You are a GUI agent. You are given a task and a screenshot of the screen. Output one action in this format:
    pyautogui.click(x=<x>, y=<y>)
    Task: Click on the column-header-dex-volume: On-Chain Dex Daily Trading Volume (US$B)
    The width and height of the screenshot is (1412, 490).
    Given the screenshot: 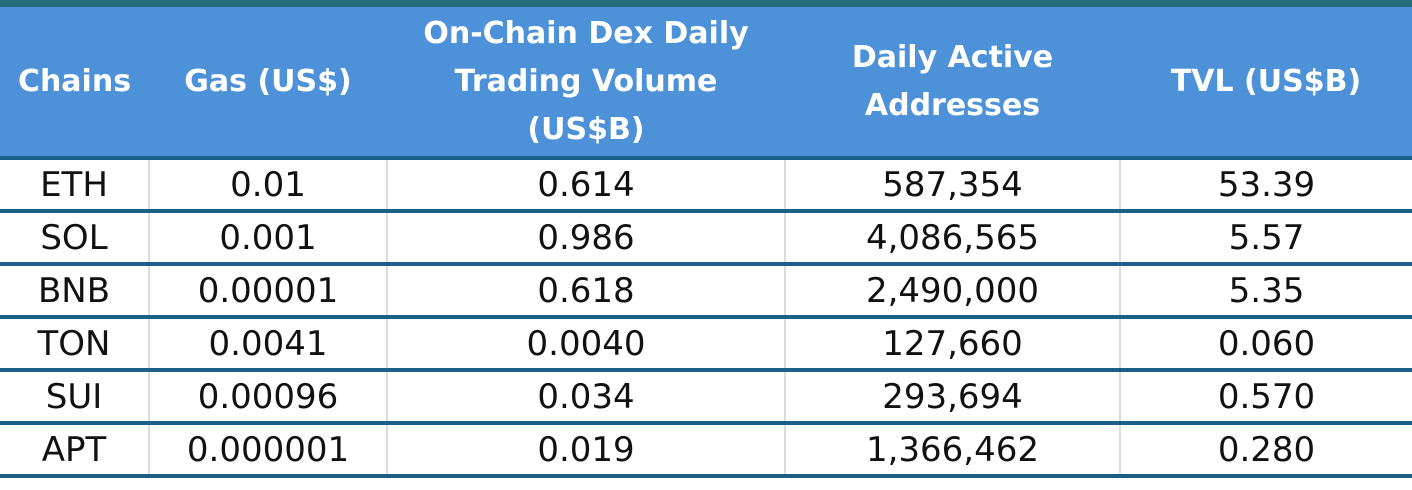 What is the action you would take?
    pyautogui.click(x=586, y=83)
    